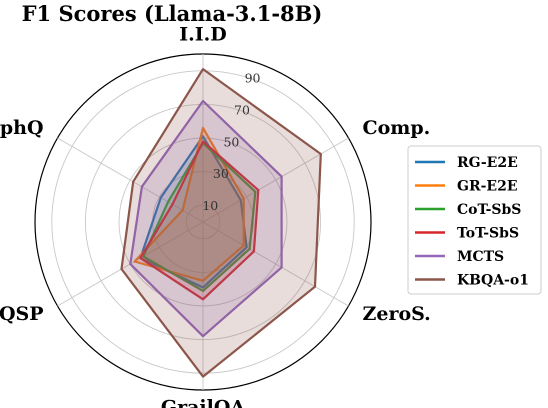  What do you see at coordinates (22, 128) in the screenshot?
I see `axis-label-5: GraphQ` at bounding box center [22, 128].